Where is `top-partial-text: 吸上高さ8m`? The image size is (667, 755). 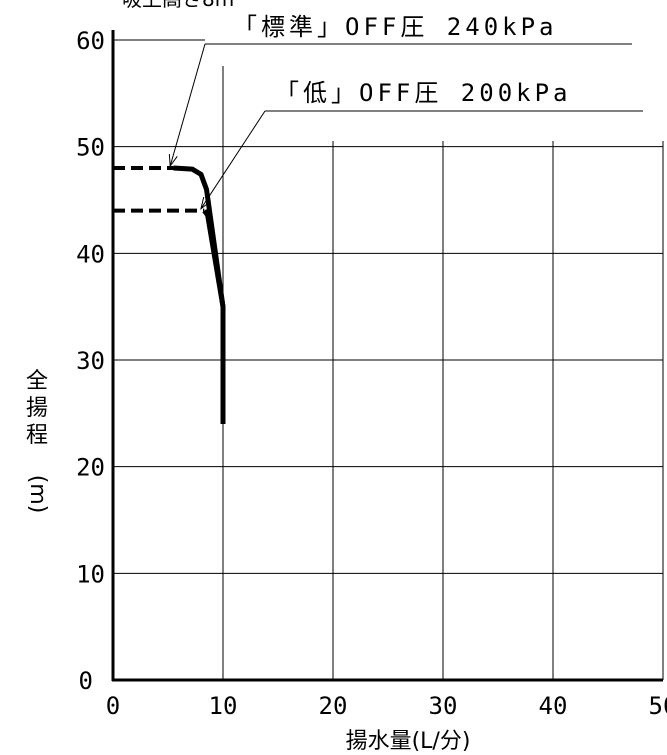 top-partial-text: 吸上高さ8m is located at coordinates (178, 5).